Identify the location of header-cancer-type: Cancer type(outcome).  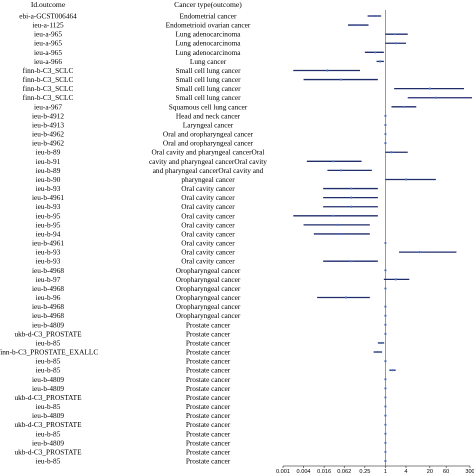
(208, 4).